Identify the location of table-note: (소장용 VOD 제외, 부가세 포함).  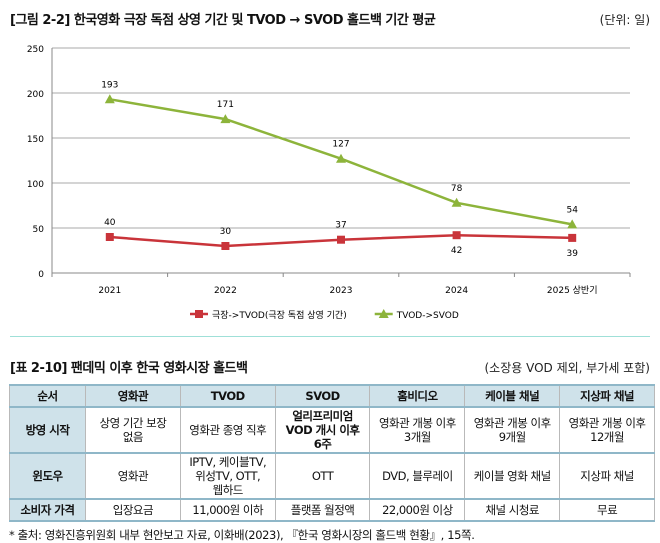
(567, 368).